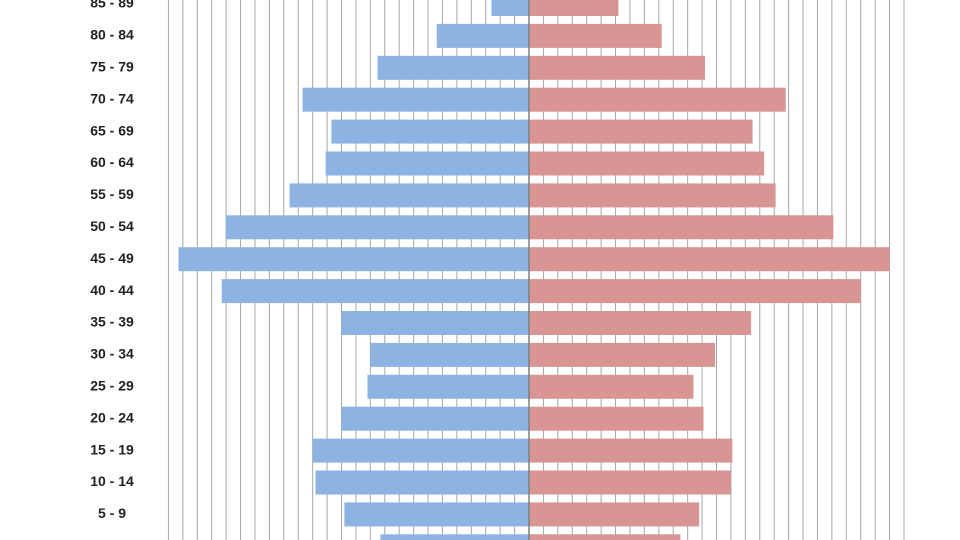 Image resolution: width=960 pixels, height=540 pixels. What do you see at coordinates (112, 194) in the screenshot?
I see `y-tick-label: 55 - 59` at bounding box center [112, 194].